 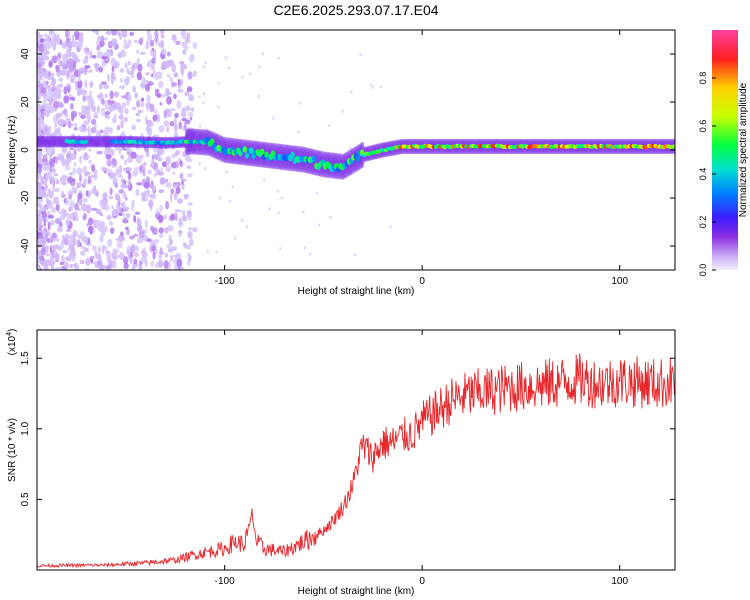 I want to click on colorbar-ramp, so click(x=725, y=150).